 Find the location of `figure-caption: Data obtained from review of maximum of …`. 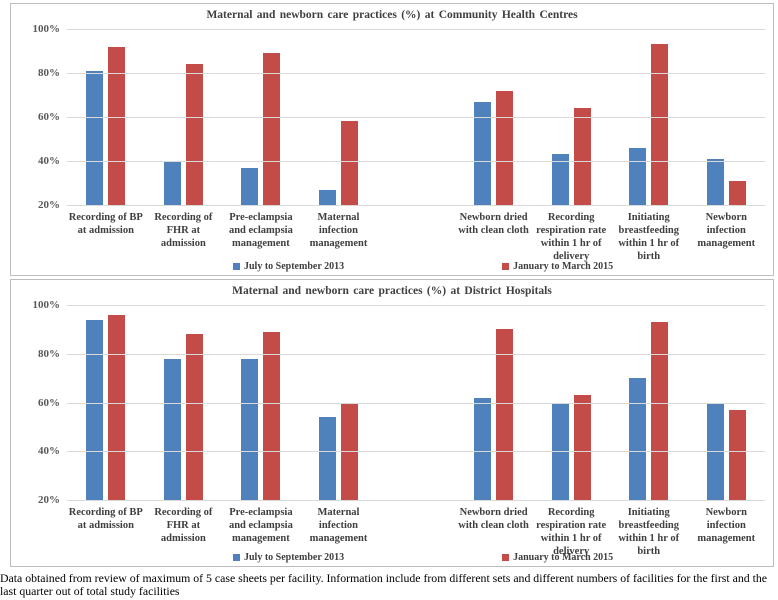

figure-caption: Data obtained from review of maximum of … is located at coordinates (383, 585).